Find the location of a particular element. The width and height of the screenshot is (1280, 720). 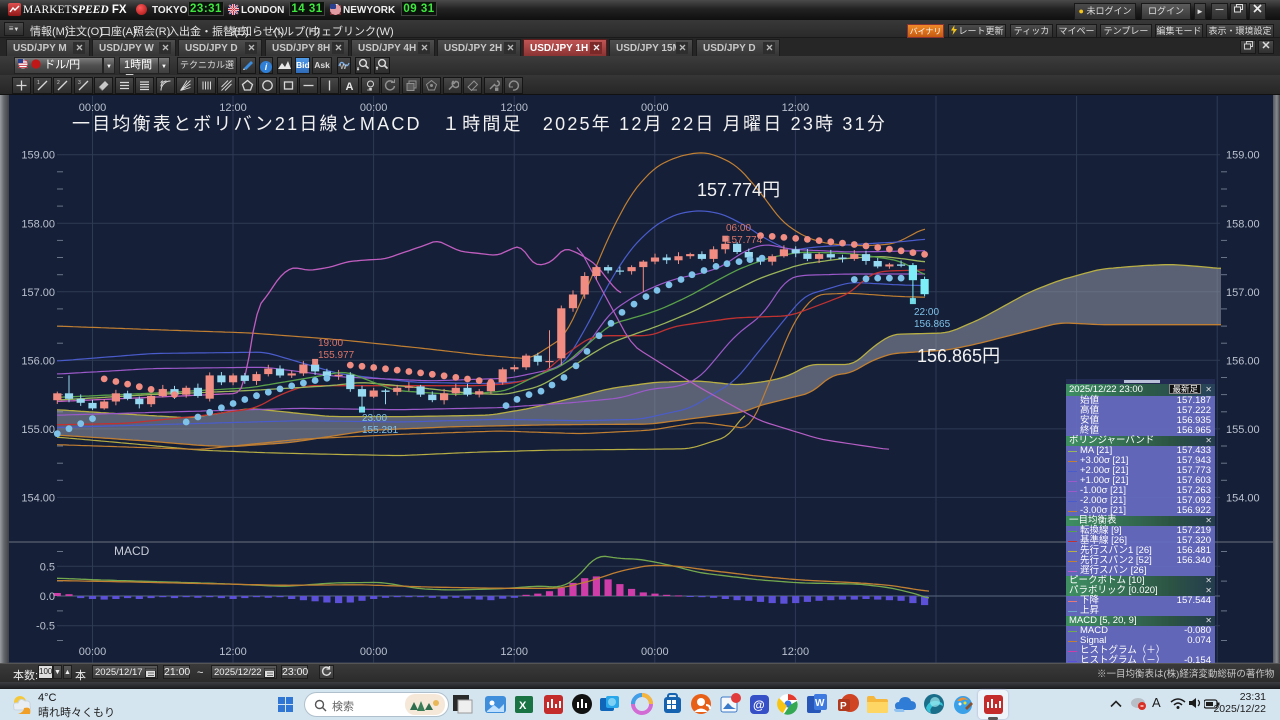

svg-text: 2 is located at coordinates (58, 83).